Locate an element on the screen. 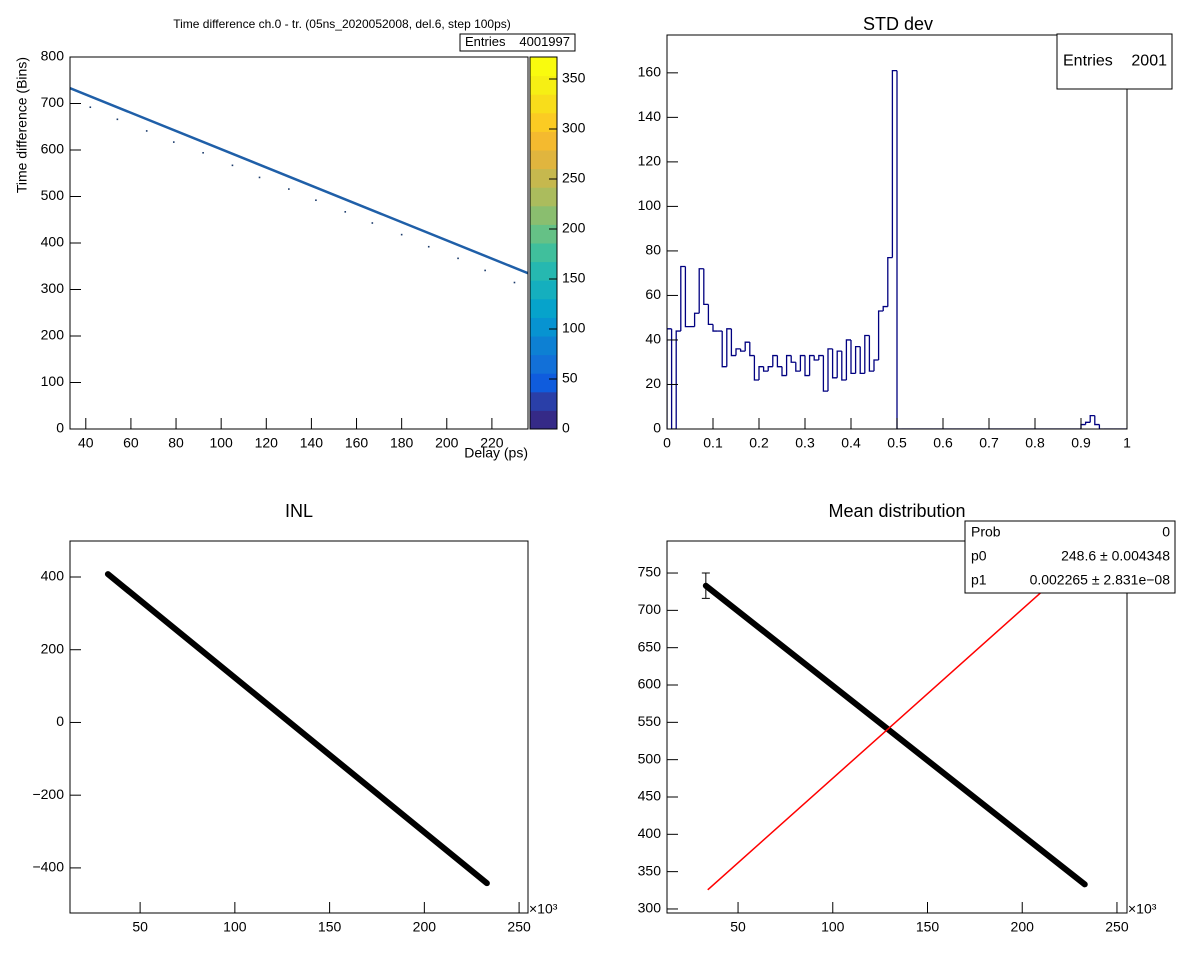  x-tick-label: 40 is located at coordinates (86, 443).